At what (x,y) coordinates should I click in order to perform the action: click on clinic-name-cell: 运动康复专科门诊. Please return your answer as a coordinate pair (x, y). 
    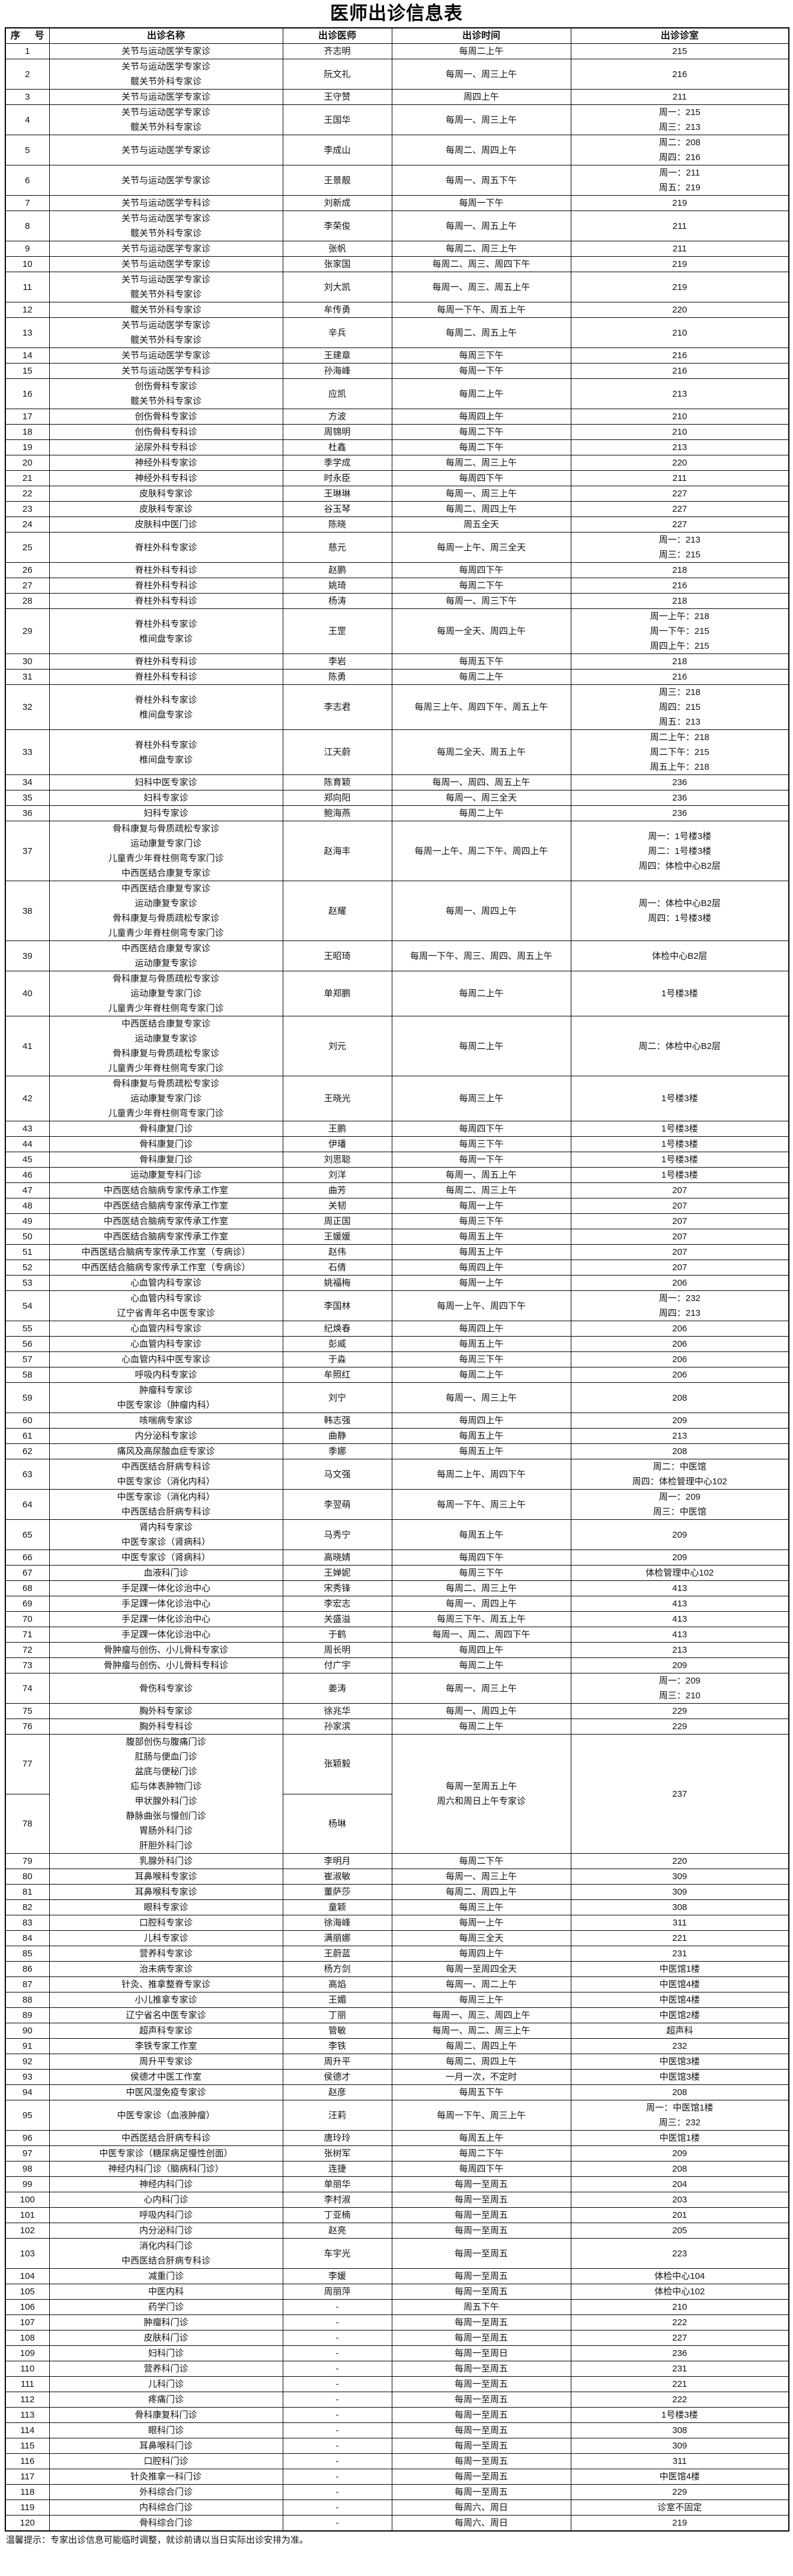
    Looking at the image, I should click on (166, 1175).